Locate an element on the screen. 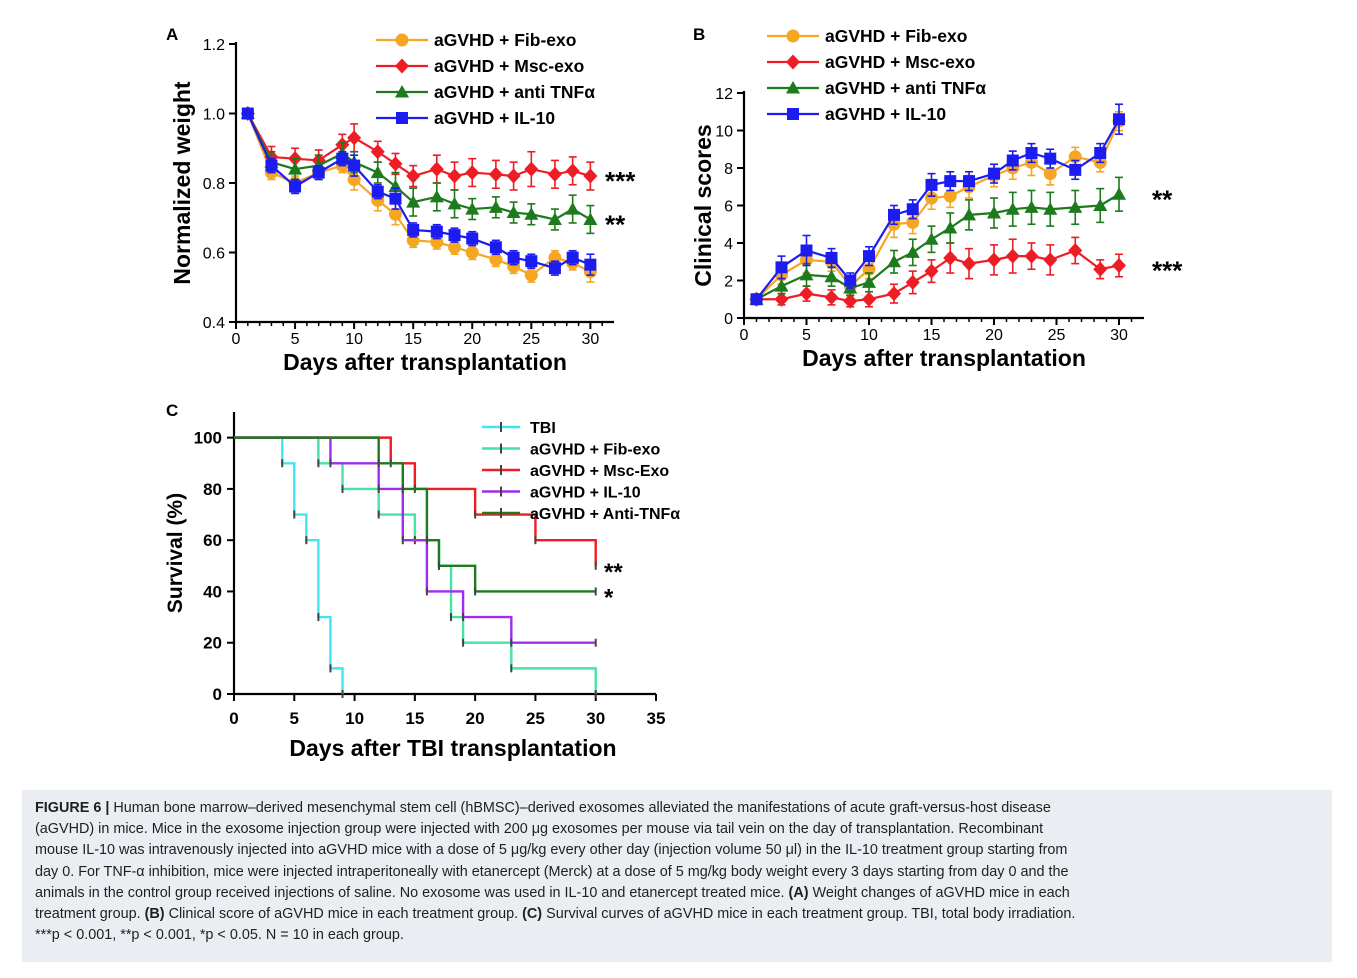 The image size is (1357, 978). panel-b-legend-marker is located at coordinates (793, 114).